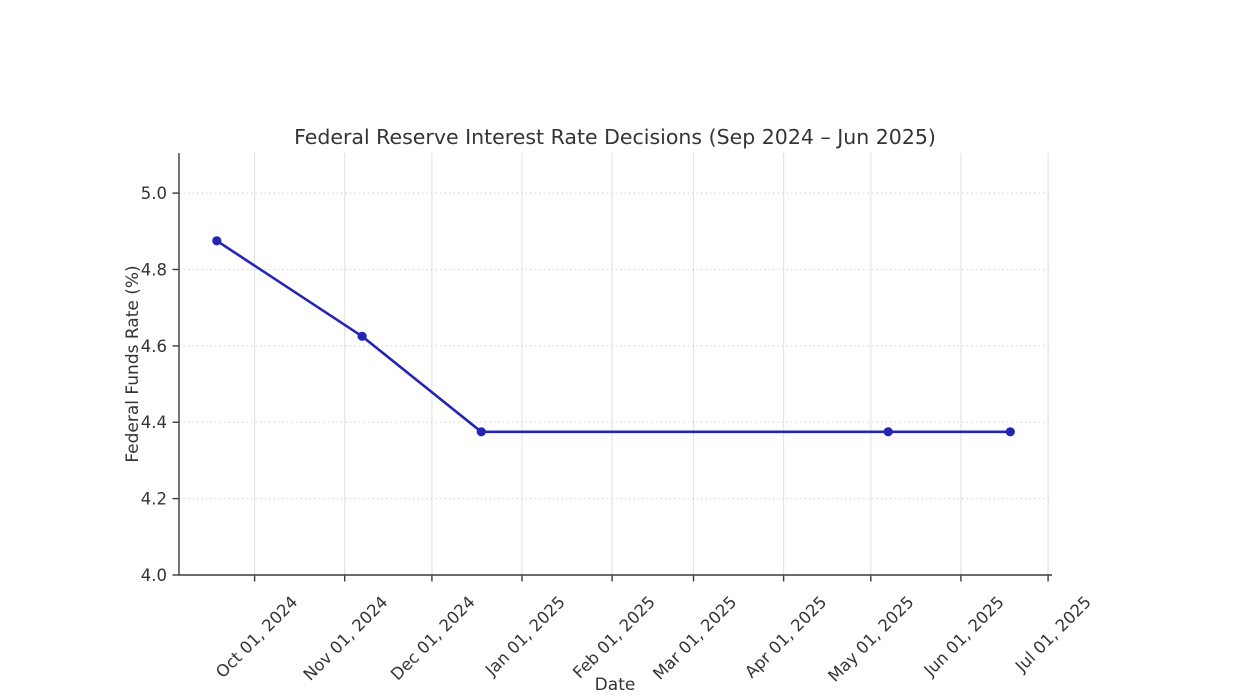 This screenshot has width=1245, height=700. What do you see at coordinates (964, 636) in the screenshot?
I see `x-tick-label: Jun 01, 2025` at bounding box center [964, 636].